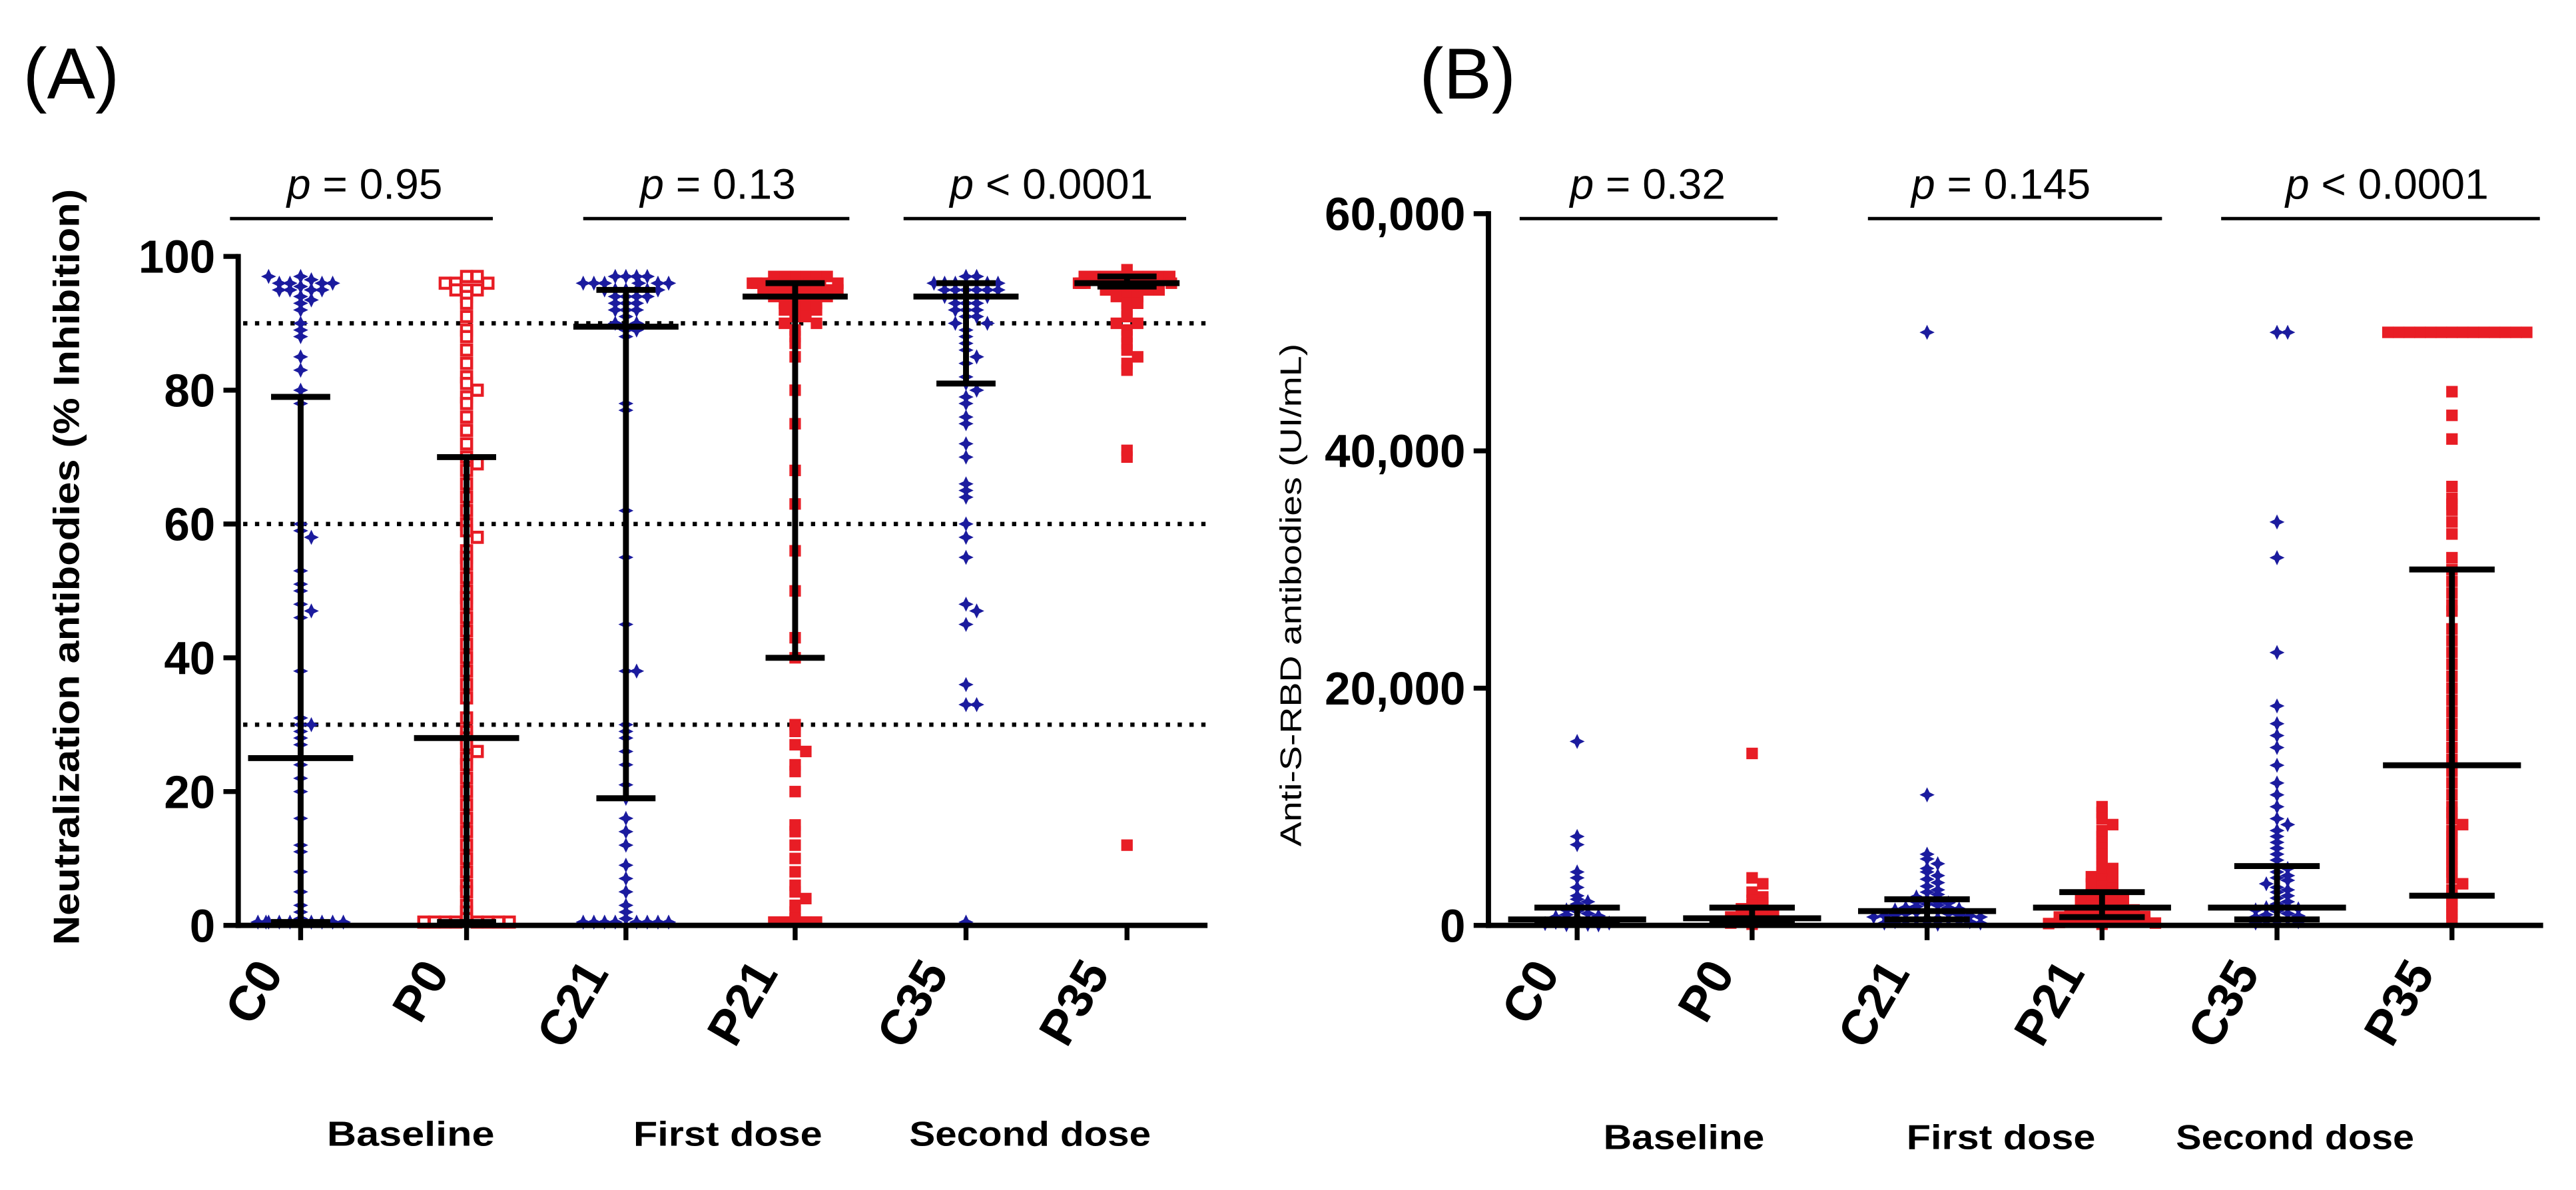  What do you see at coordinates (2386, 184) in the screenshot?
I see `p-value-second-dose-b: p < 0.0001` at bounding box center [2386, 184].